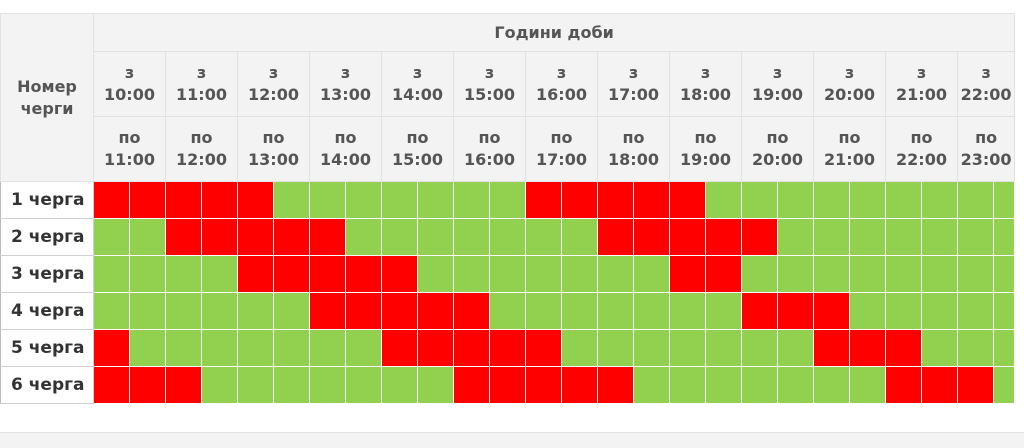 Image resolution: width=1024 pixels, height=448 pixels. I want to click on slot-to-11: по 22:00, so click(921, 149).